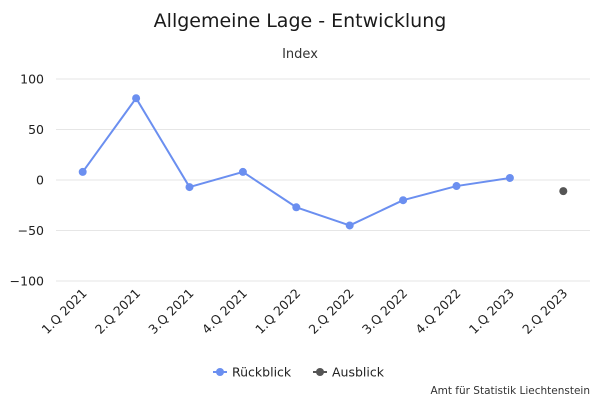 This screenshot has height=400, width=600. I want to click on legend-label: Rückblick, so click(262, 372).